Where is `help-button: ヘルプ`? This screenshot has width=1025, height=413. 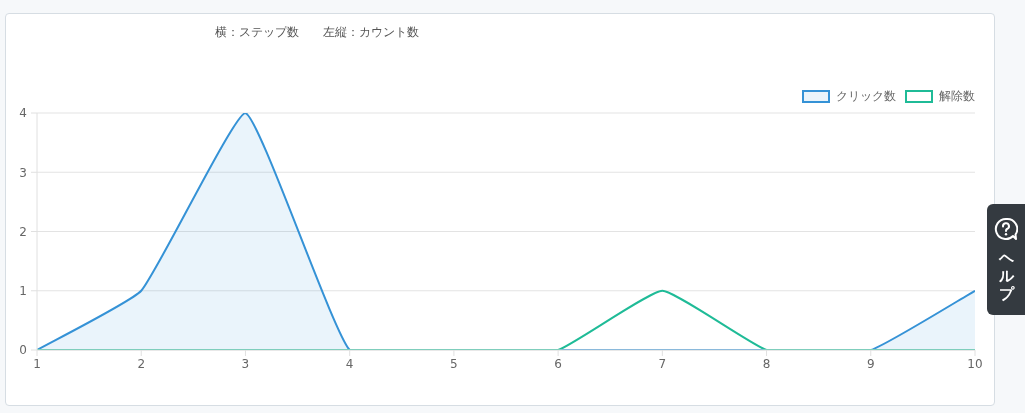 help-button: ヘルプ is located at coordinates (1006, 259).